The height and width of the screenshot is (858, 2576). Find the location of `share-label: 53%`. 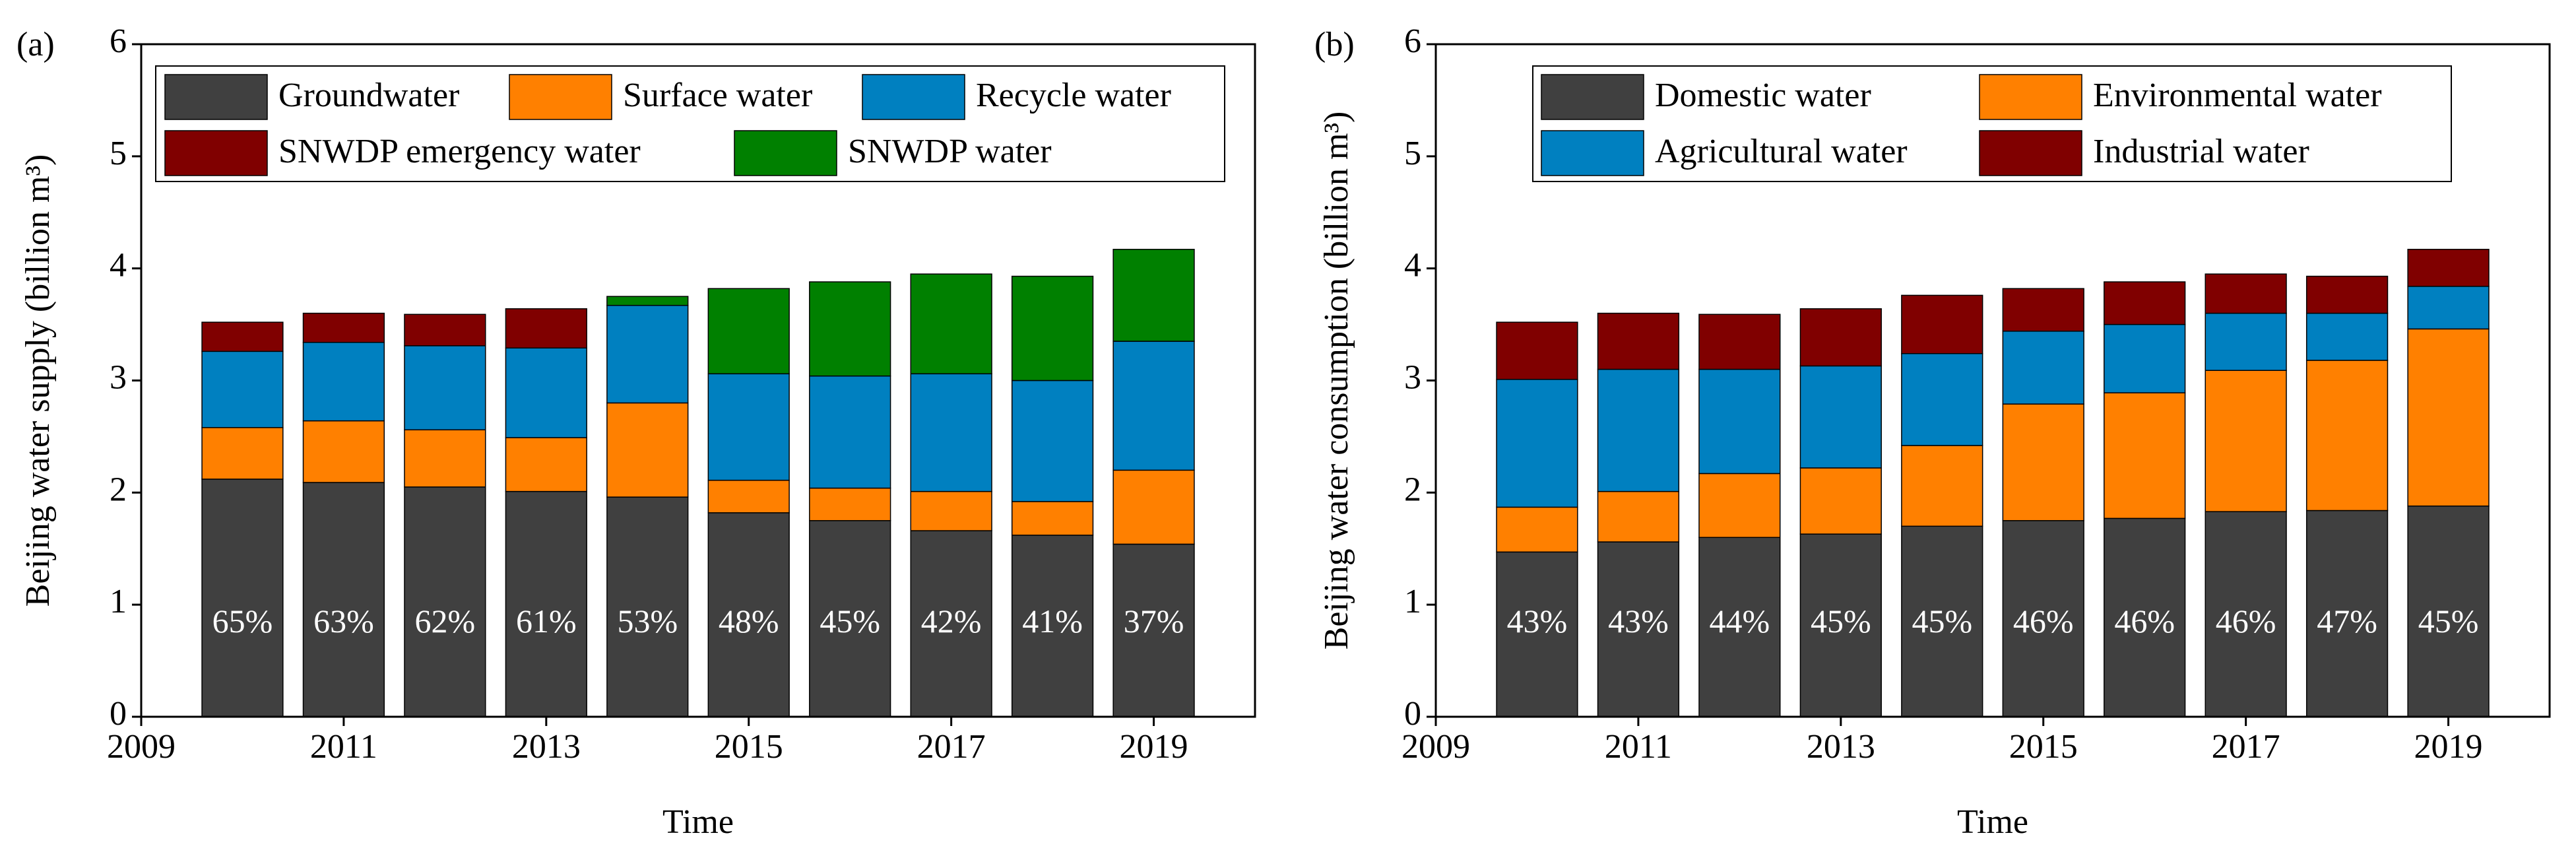

share-label: 53% is located at coordinates (647, 621).